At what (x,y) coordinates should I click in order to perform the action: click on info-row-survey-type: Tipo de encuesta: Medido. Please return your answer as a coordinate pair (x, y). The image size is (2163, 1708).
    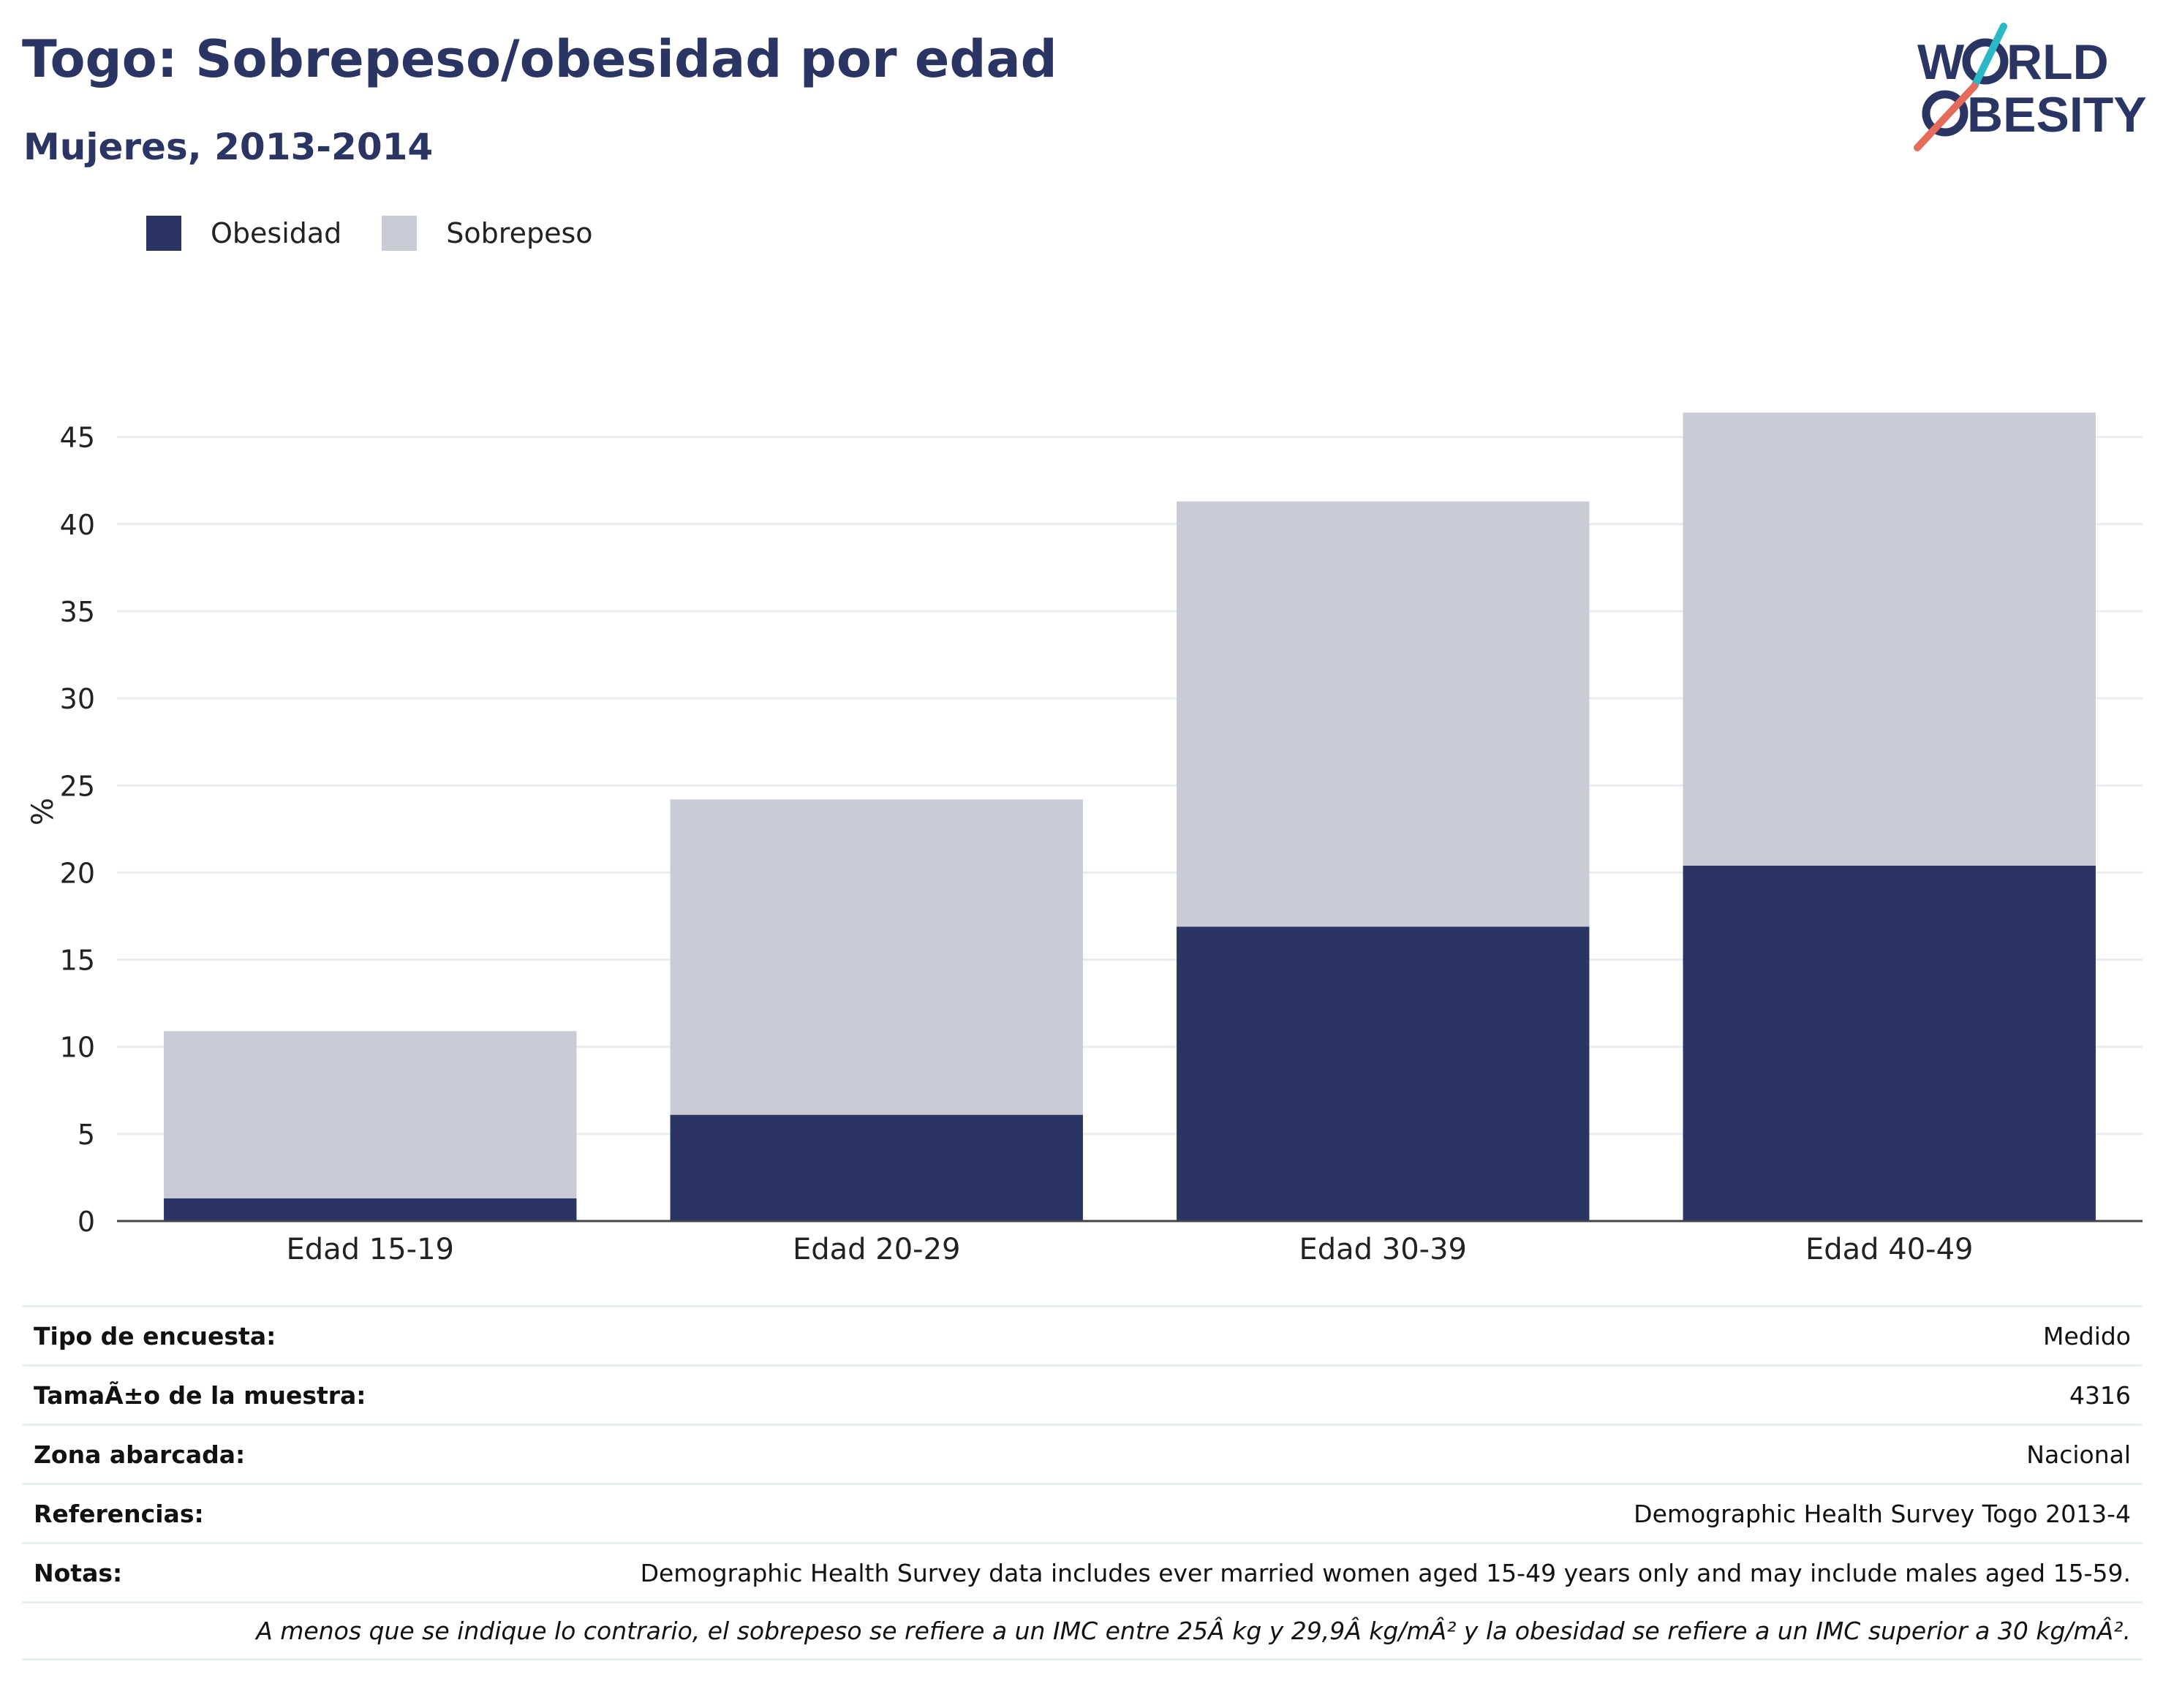
    Looking at the image, I should click on (1082, 1334).